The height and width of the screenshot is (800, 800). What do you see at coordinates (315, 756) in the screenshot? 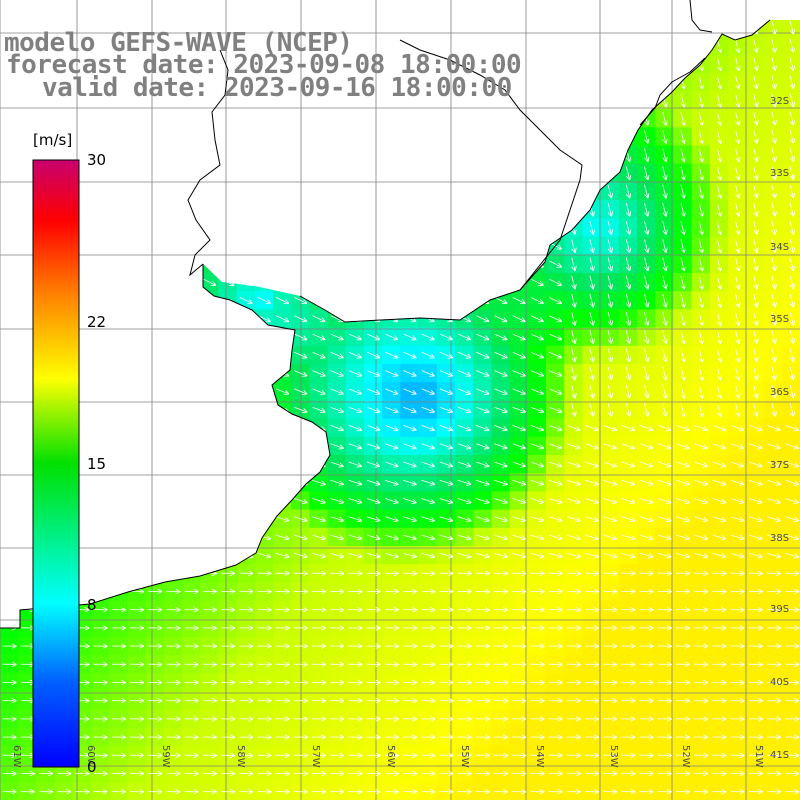
I see `lon-label: 57W` at bounding box center [315, 756].